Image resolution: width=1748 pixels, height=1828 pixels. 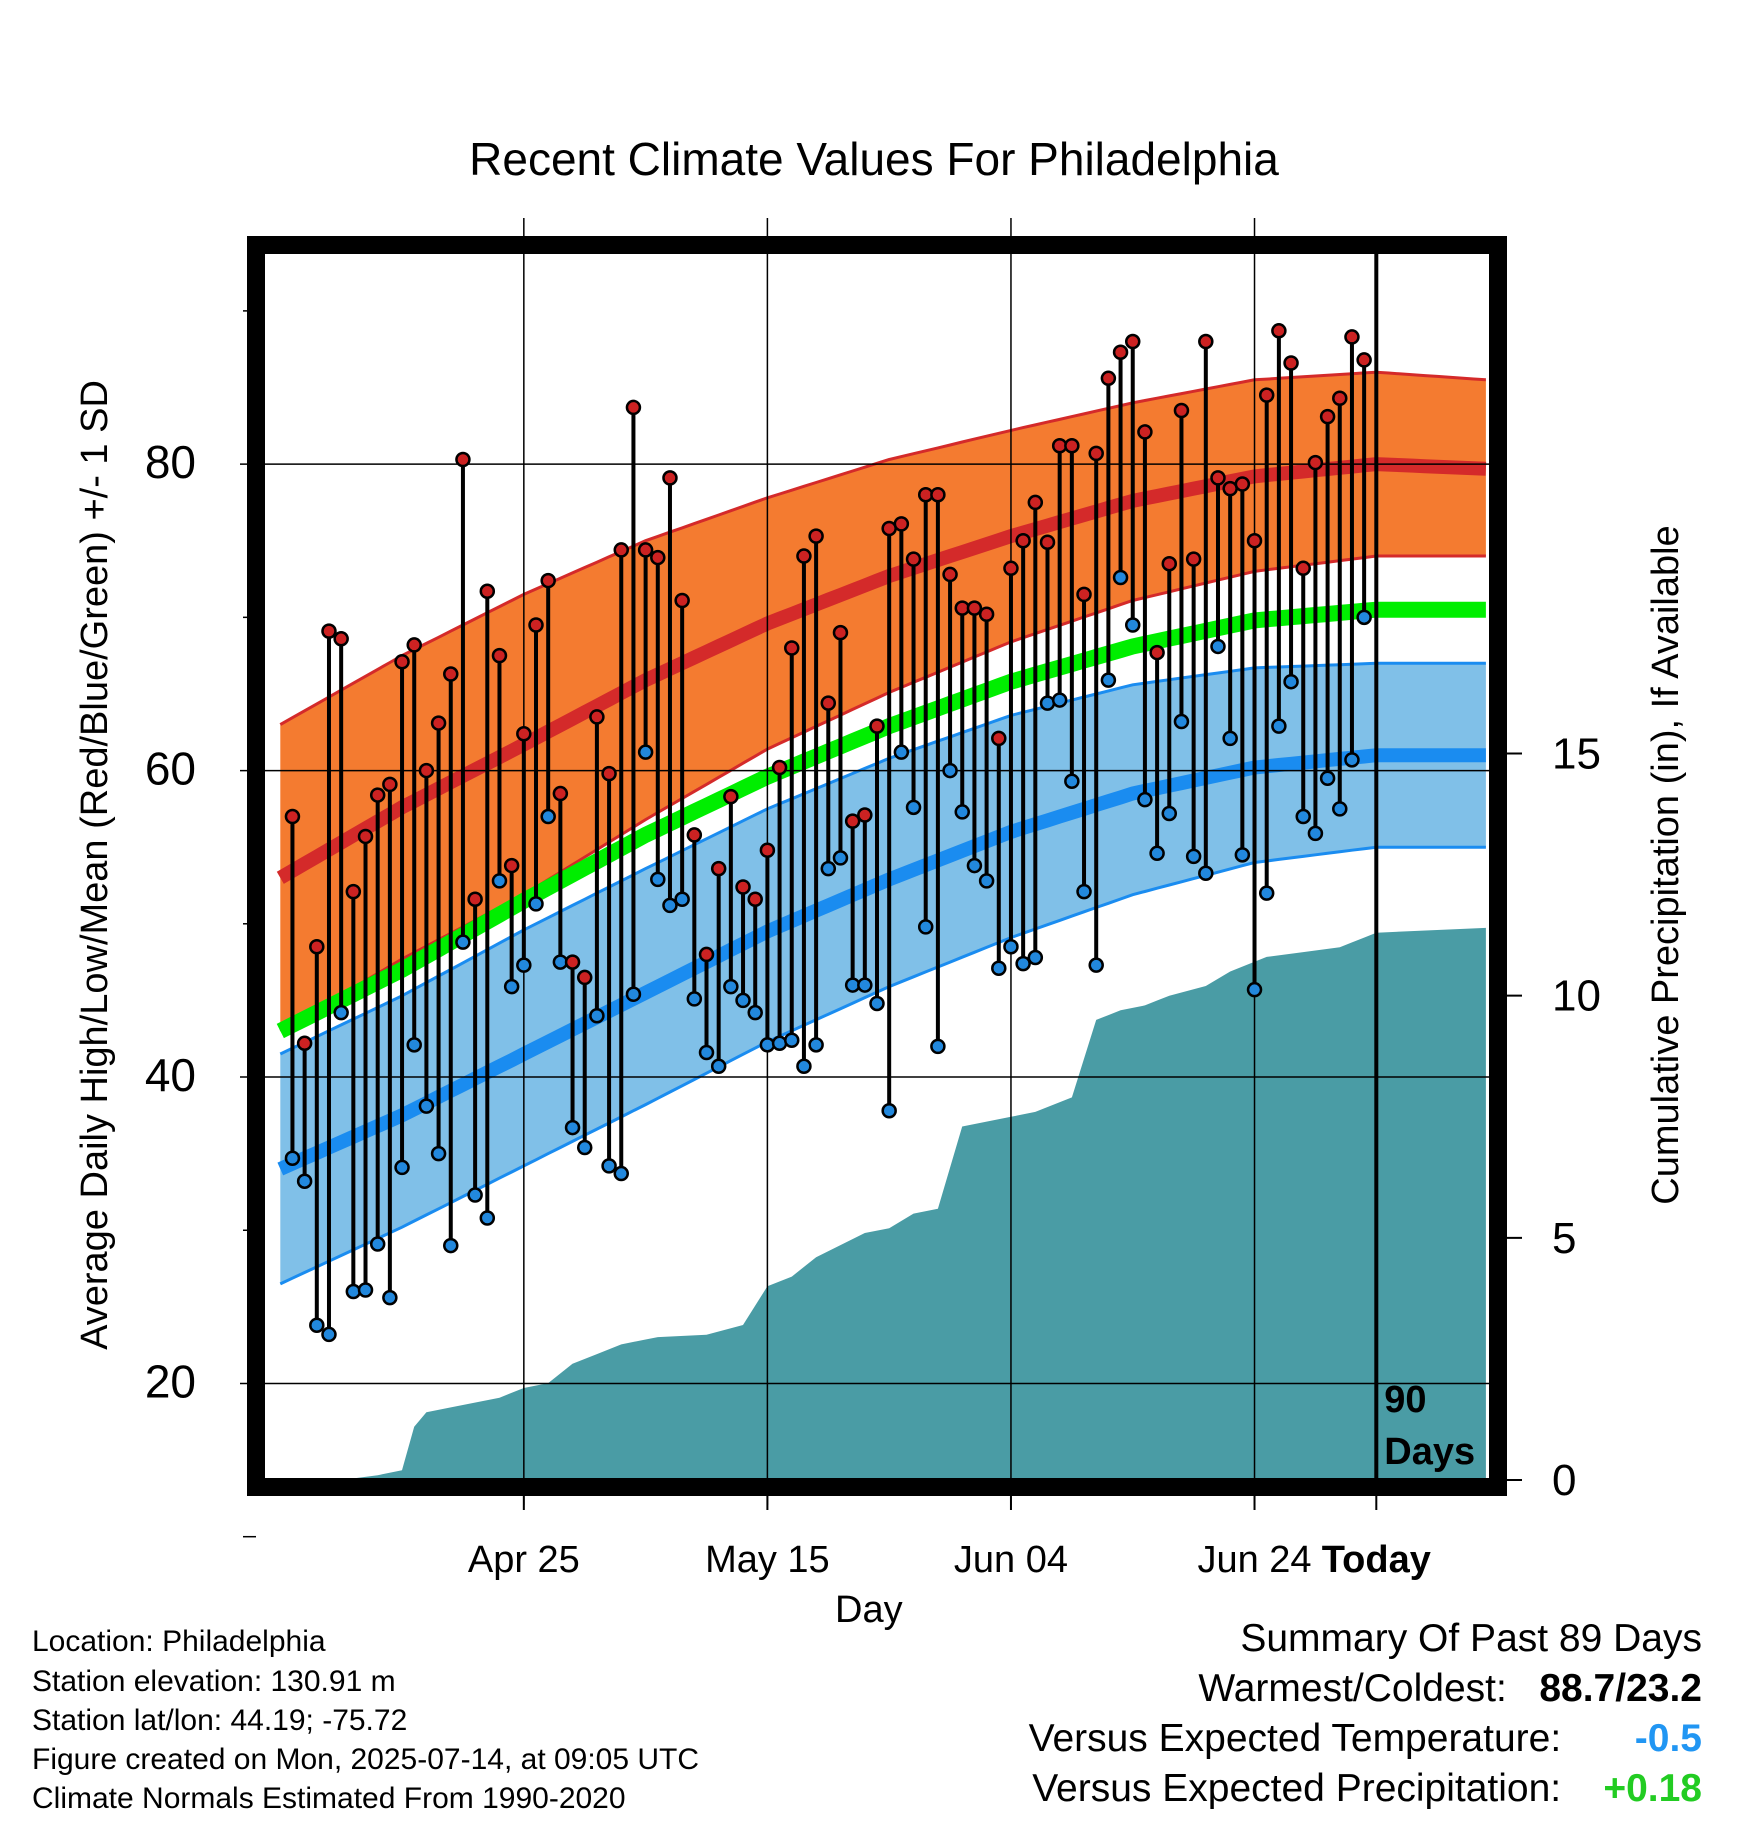 What do you see at coordinates (170, 1381) in the screenshot?
I see `y-left-tick-label-20: 20` at bounding box center [170, 1381].